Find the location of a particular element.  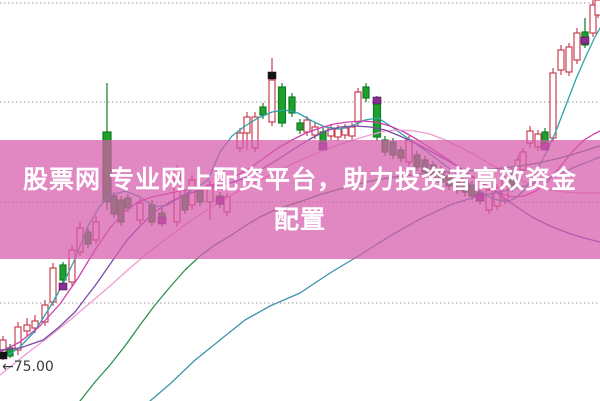

last-price-label: ←75.00 is located at coordinates (28, 367).